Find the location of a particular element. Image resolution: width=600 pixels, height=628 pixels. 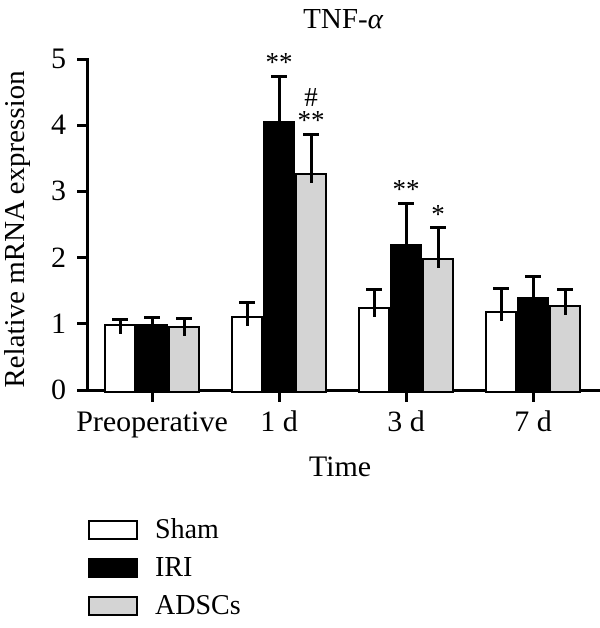

x-tick-7d is located at coordinates (533, 397).